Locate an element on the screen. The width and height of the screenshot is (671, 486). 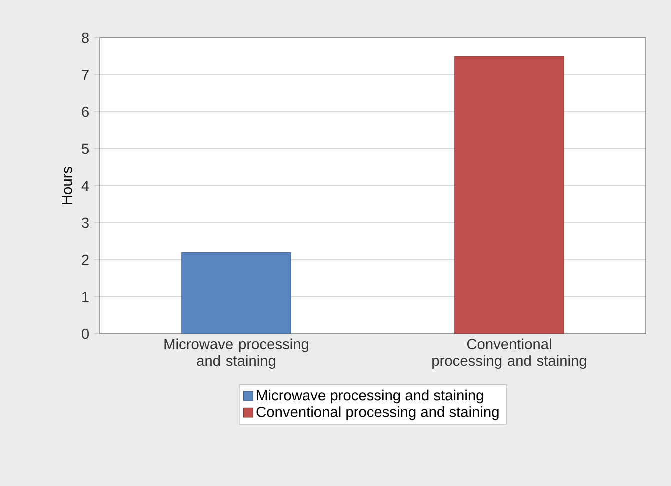
y-tick-label: 4 is located at coordinates (86, 186).